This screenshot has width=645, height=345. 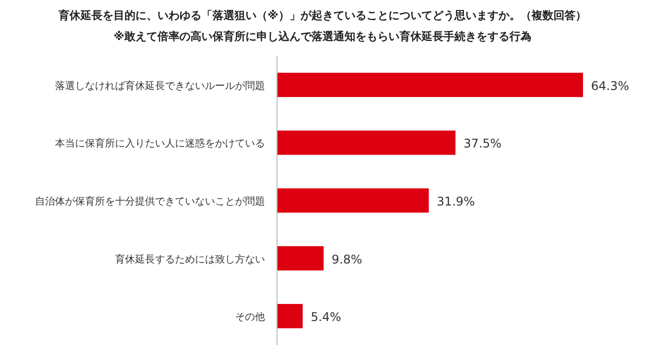 I want to click on y-tick-label: 育休延長するためには致し方ない, so click(x=190, y=259).